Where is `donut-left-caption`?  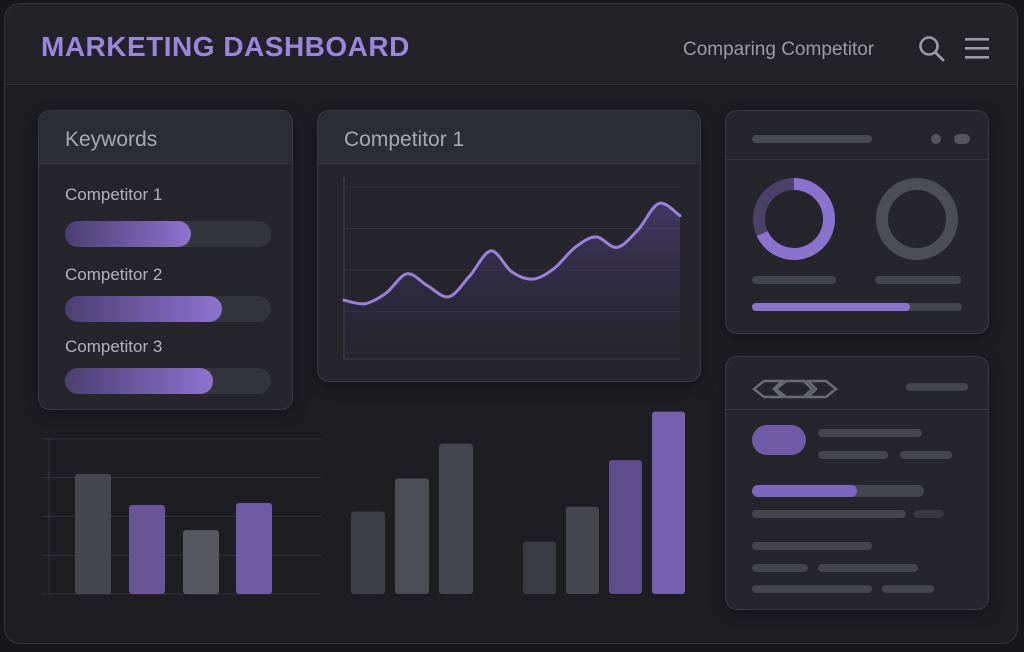
donut-left-caption is located at coordinates (794, 280).